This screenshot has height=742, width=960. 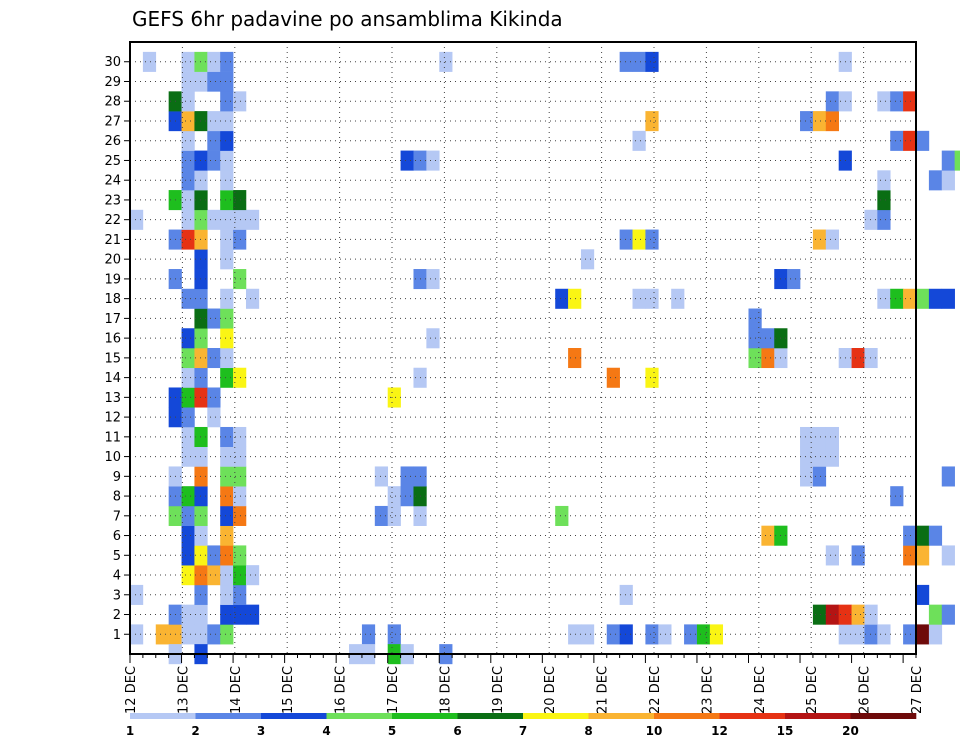 I want to click on y-tick-label: 2, so click(x=117, y=615).